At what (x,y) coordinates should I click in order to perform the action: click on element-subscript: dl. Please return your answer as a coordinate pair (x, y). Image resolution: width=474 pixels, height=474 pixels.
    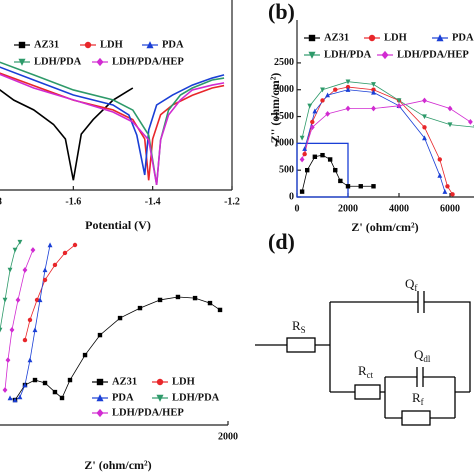
    Looking at the image, I should click on (427, 359).